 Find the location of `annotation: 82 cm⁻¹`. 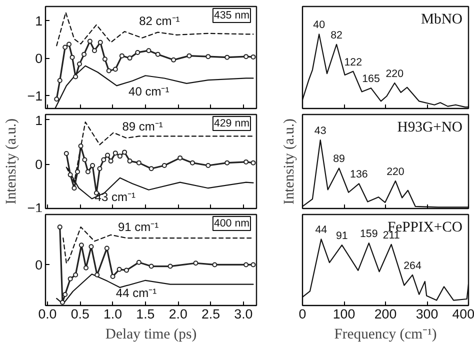

annotation: 82 cm⁻¹ is located at coordinates (159, 21).